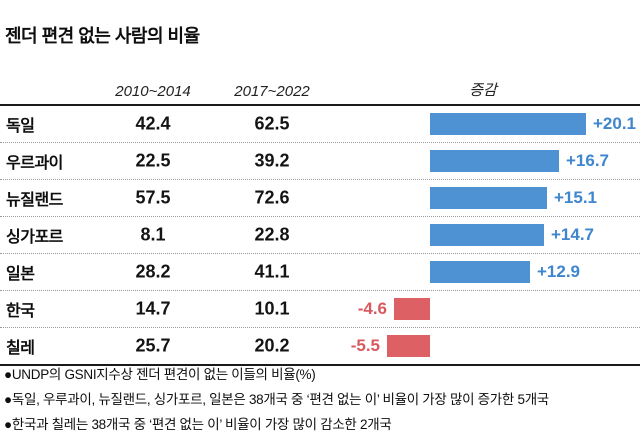 The image size is (640, 443). I want to click on table-row: 칠레 25.7 20.2 -5.5, so click(320, 346).